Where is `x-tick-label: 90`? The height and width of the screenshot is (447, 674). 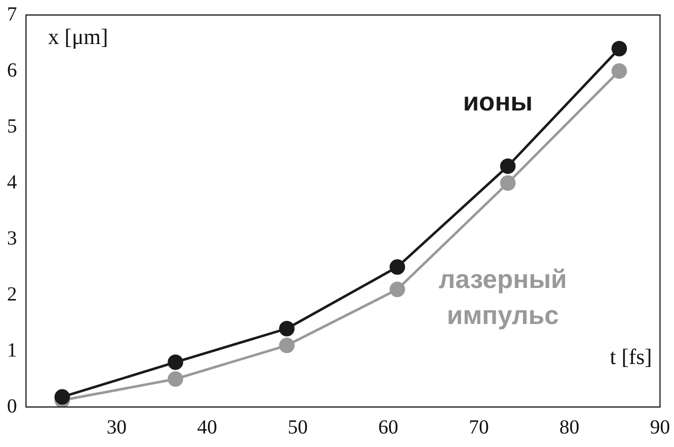 x-tick-label: 90 is located at coordinates (660, 427).